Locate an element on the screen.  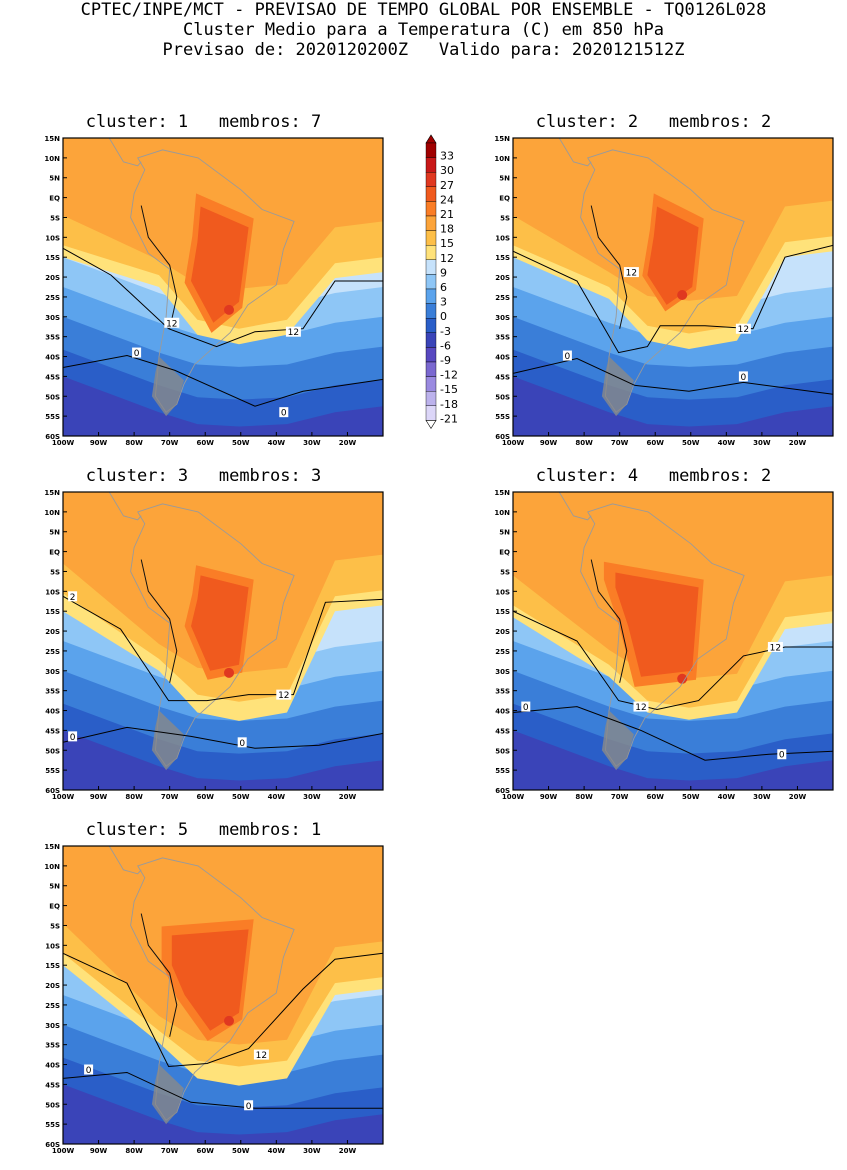
lon-label: 100W is located at coordinates (63, 443).